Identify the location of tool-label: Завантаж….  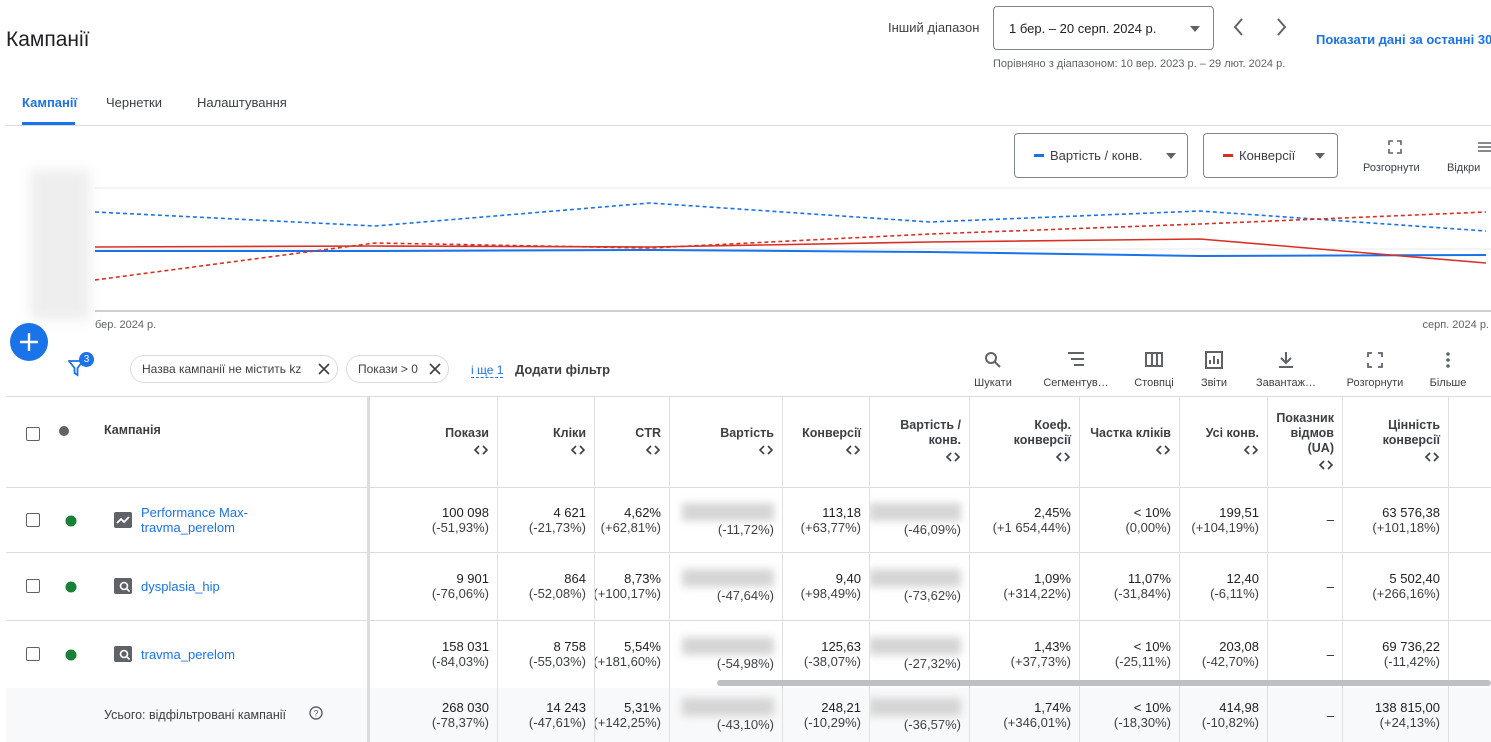
(1286, 383).